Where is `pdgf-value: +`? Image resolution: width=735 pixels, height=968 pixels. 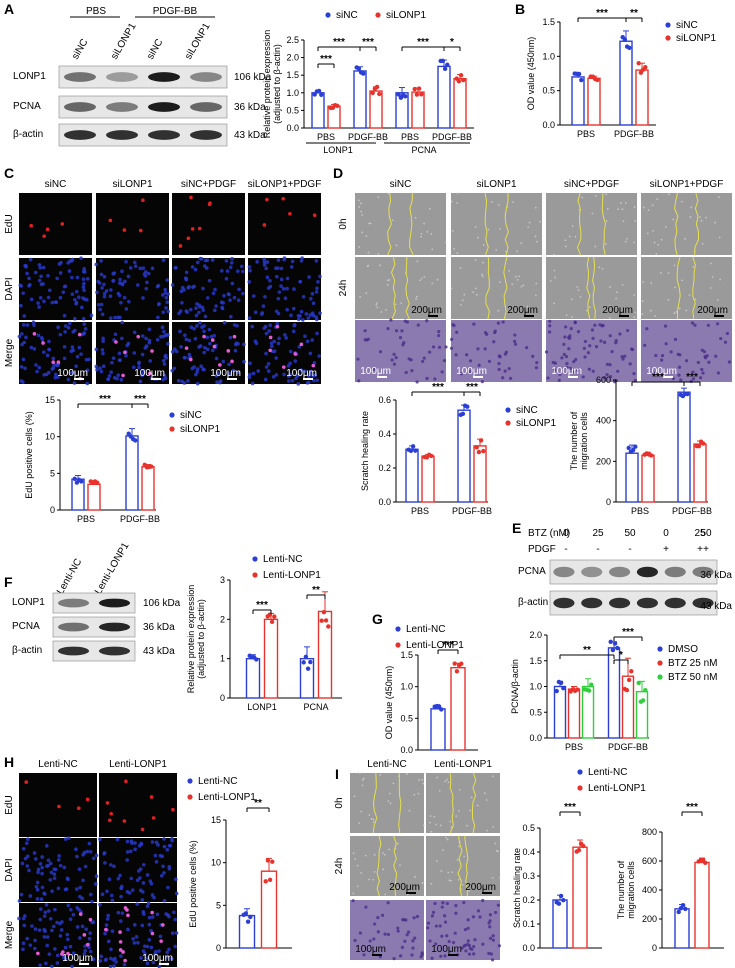
pdgf-value: + is located at coordinates (666, 549).